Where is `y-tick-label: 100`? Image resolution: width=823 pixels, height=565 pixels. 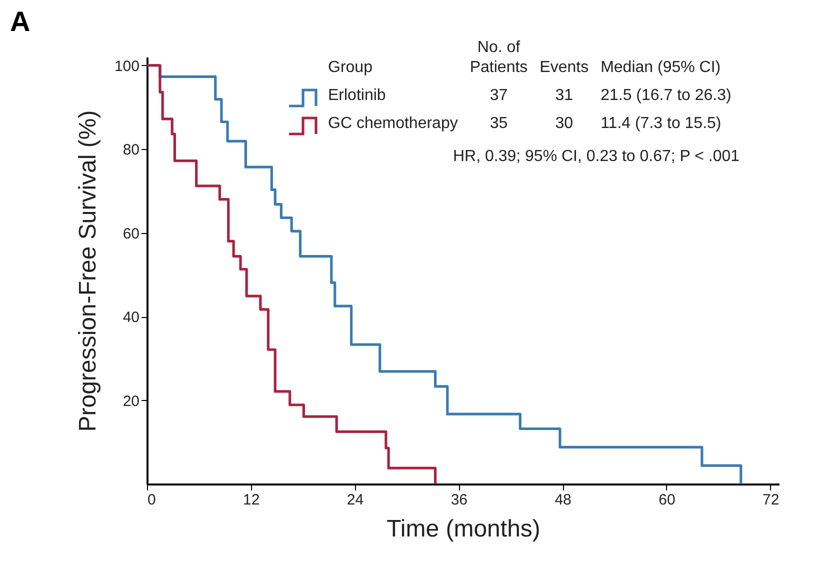
y-tick-label: 100 is located at coordinates (127, 66).